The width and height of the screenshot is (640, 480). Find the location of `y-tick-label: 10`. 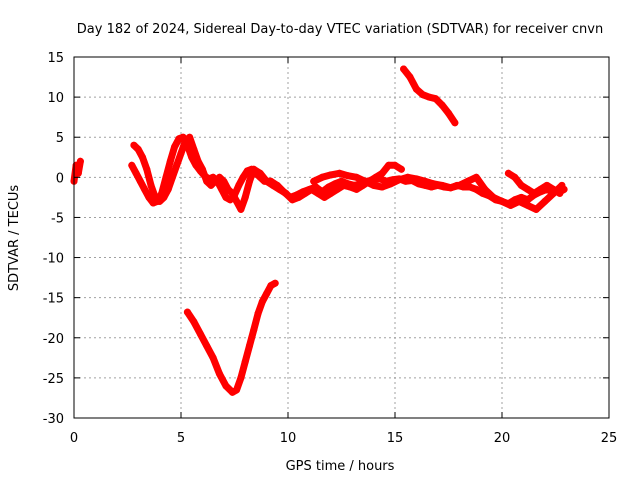

y-tick-label: 10 is located at coordinates (55, 98).